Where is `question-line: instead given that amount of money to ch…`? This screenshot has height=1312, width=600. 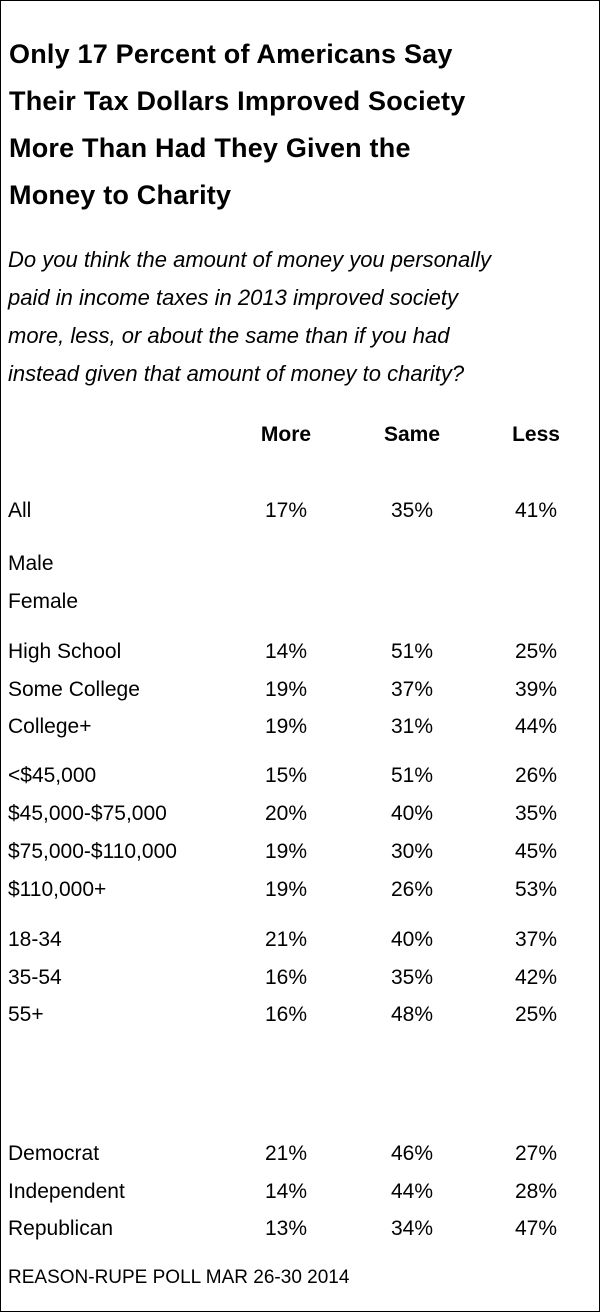
question-line: instead given that amount of money to ch… is located at coordinates (236, 373).